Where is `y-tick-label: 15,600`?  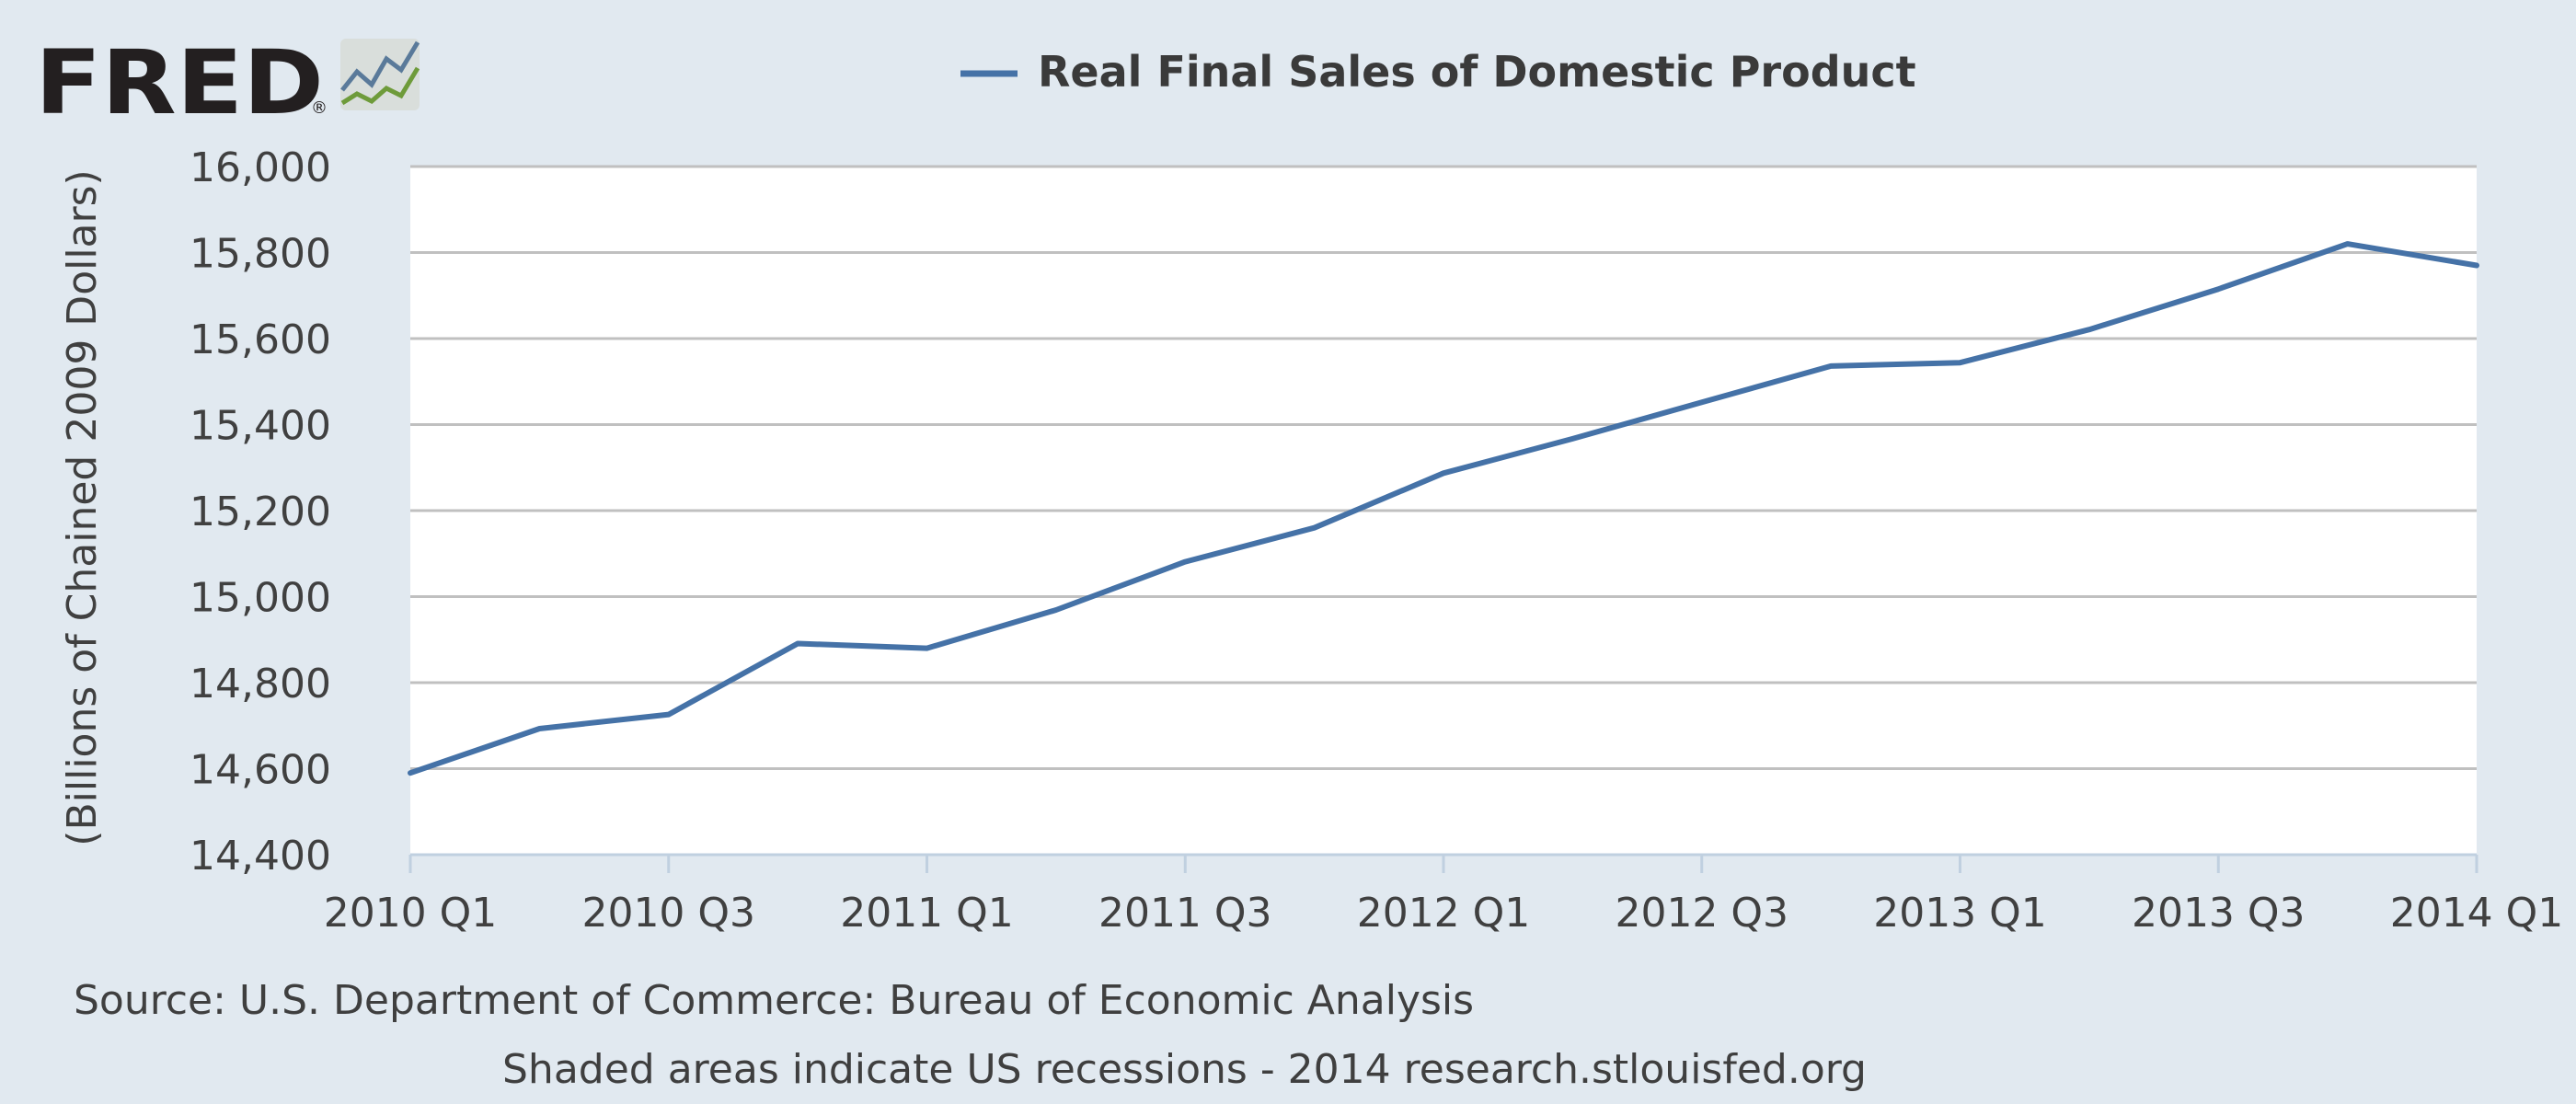
y-tick-label: 15,600 is located at coordinates (260, 339).